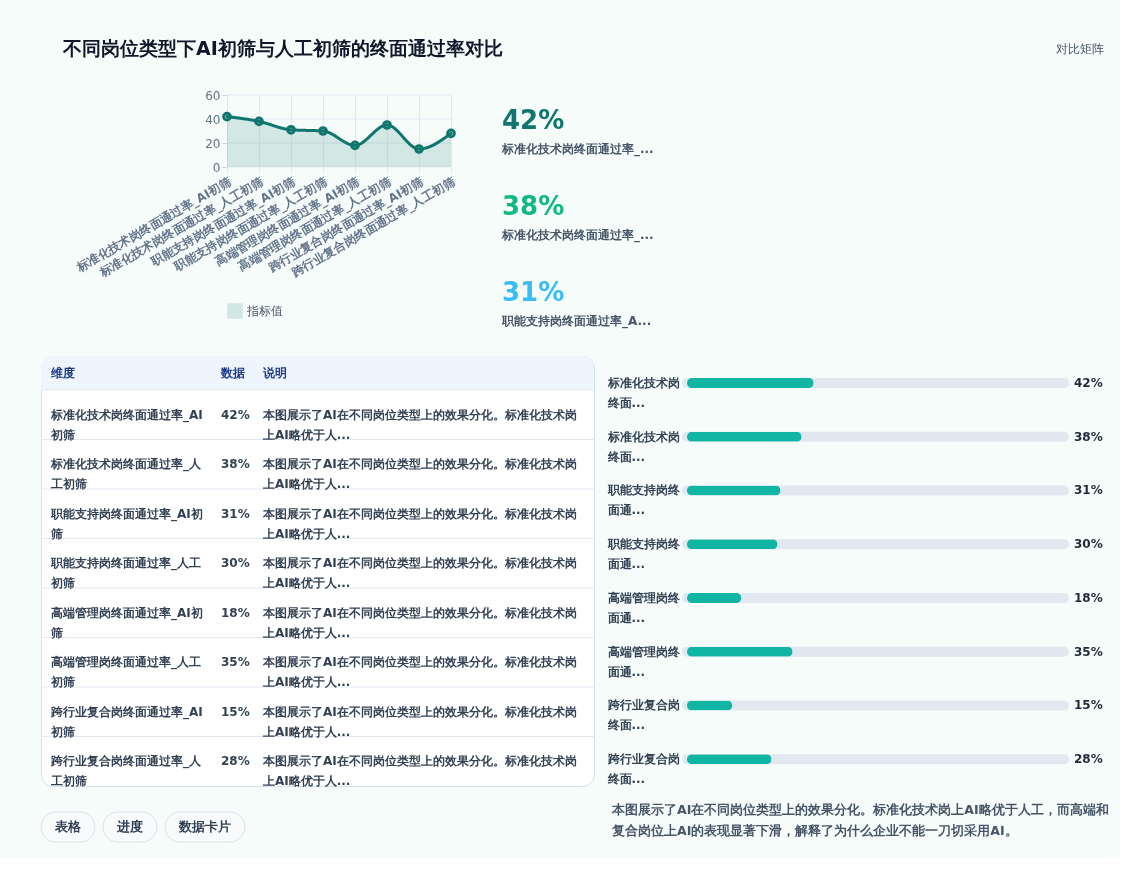  What do you see at coordinates (126, 721) in the screenshot?
I see `category-label: 跨行业复合岗终面通过率_AI初筛` at bounding box center [126, 721].